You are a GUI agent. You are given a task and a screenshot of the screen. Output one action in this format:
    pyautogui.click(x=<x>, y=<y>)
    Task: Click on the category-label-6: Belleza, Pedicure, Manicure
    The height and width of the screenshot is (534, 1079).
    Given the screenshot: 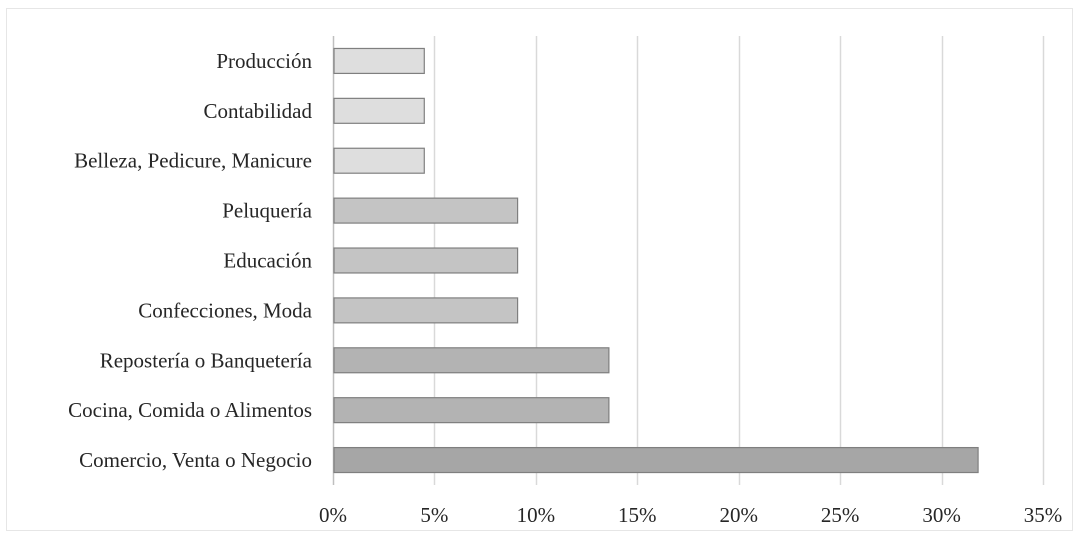 What is the action you would take?
    pyautogui.click(x=193, y=161)
    